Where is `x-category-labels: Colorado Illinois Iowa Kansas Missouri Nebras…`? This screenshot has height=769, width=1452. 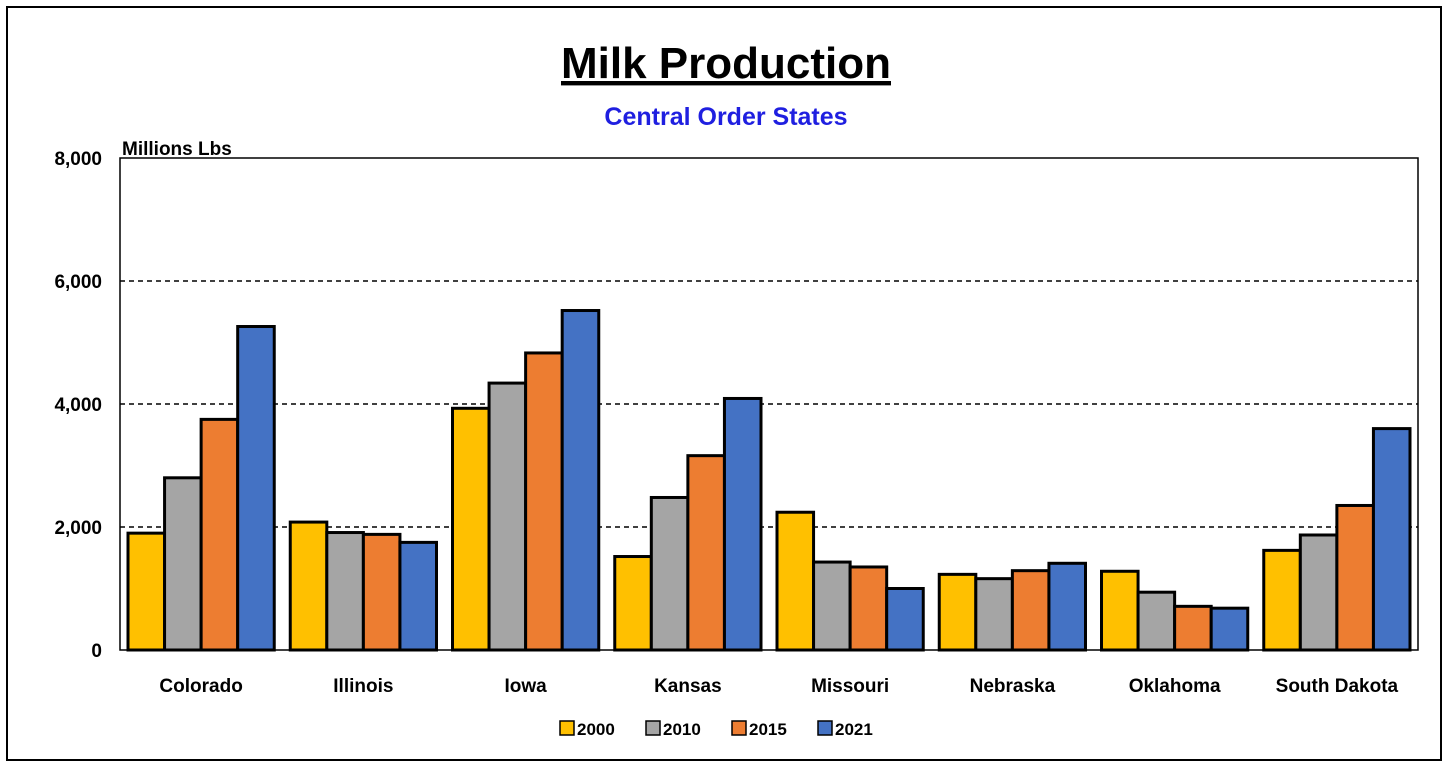 x-category-labels: Colorado Illinois Iowa Kansas Missouri Nebras… is located at coordinates (778, 686).